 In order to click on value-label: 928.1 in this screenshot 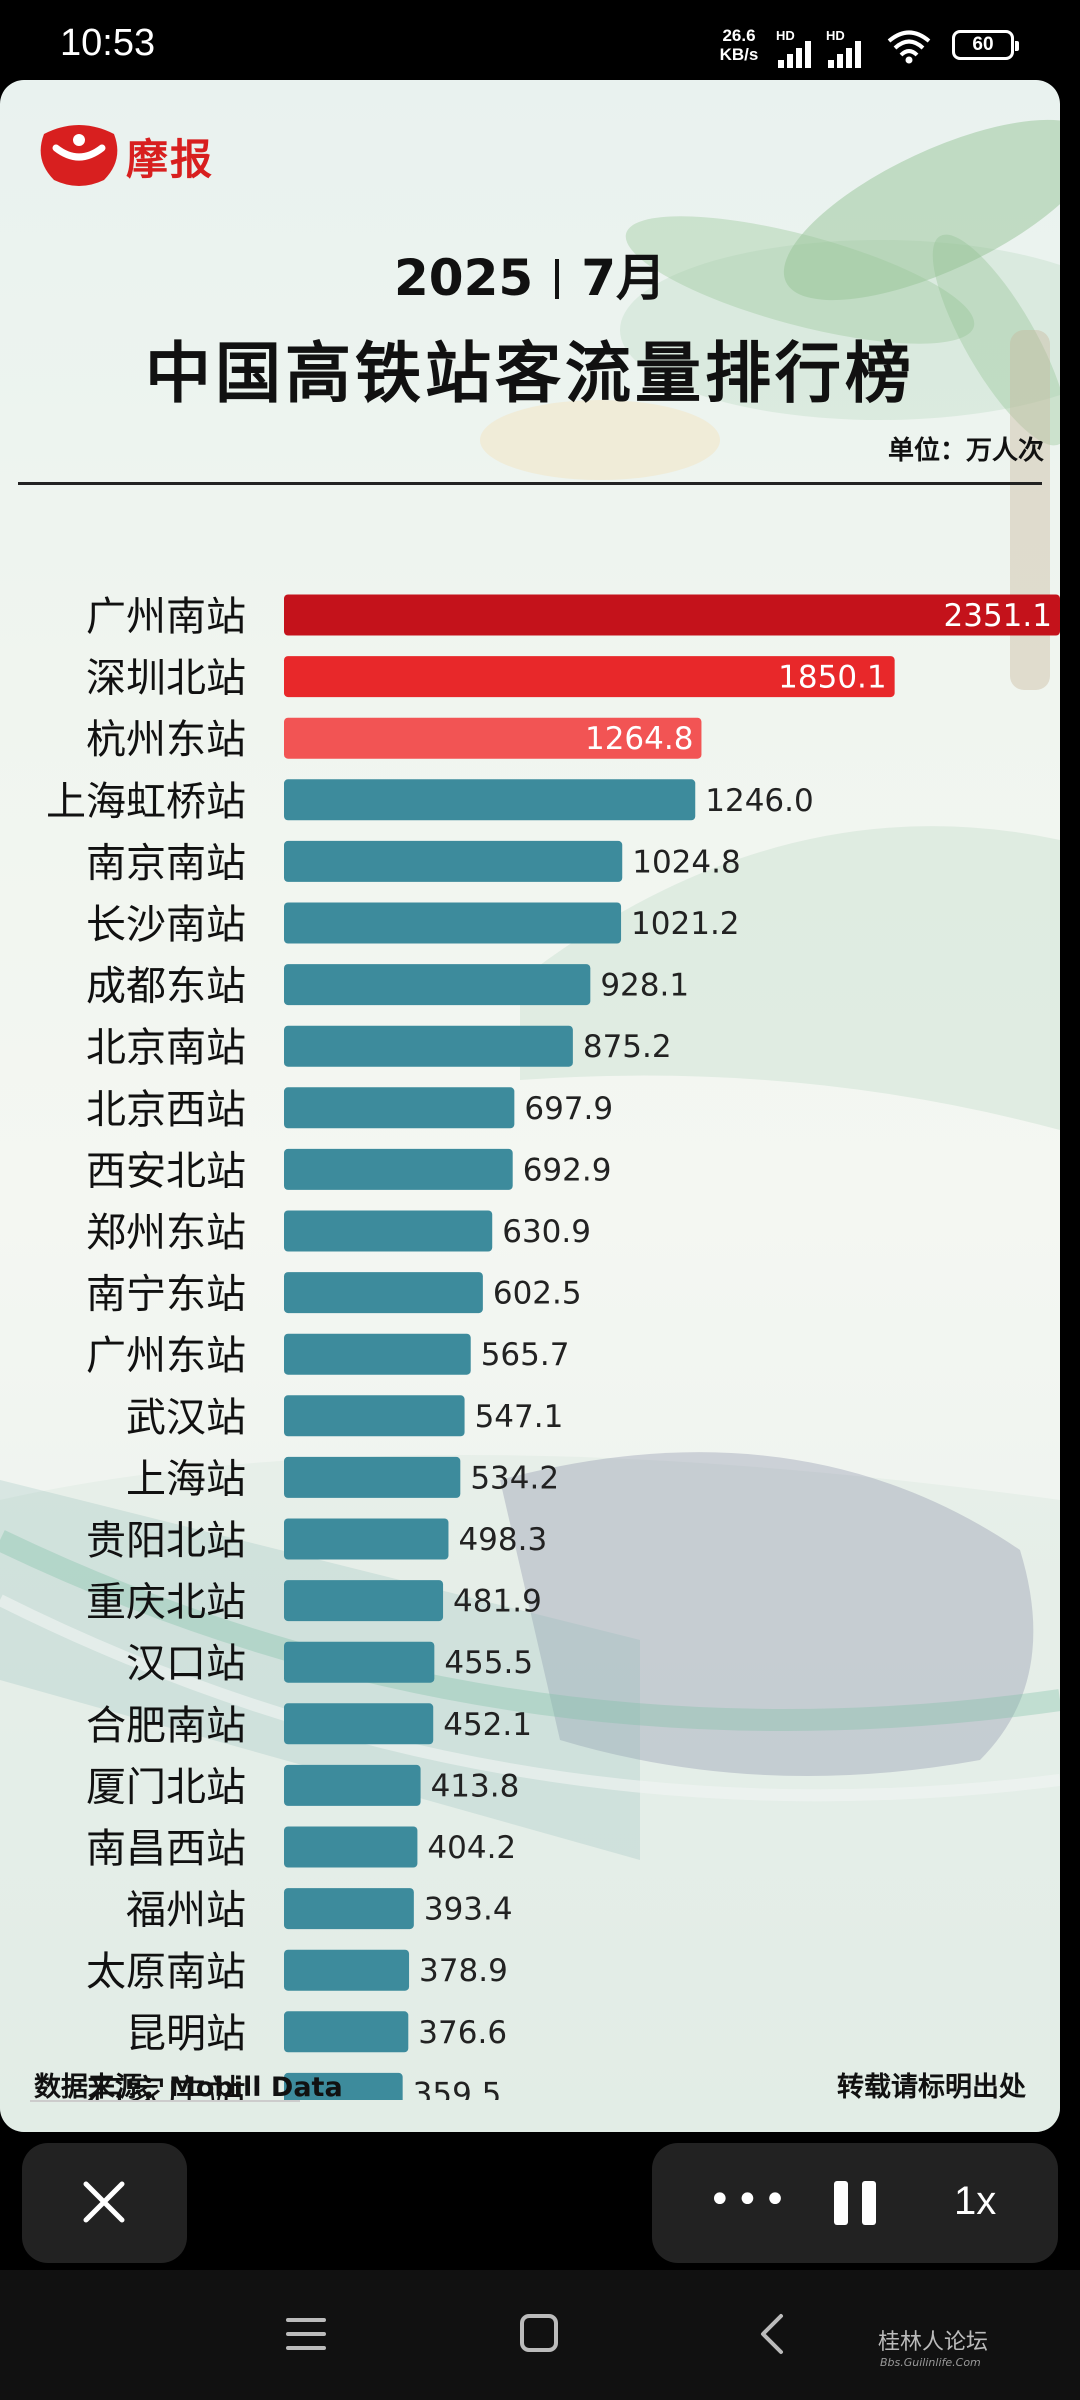, I will do `click(644, 986)`.